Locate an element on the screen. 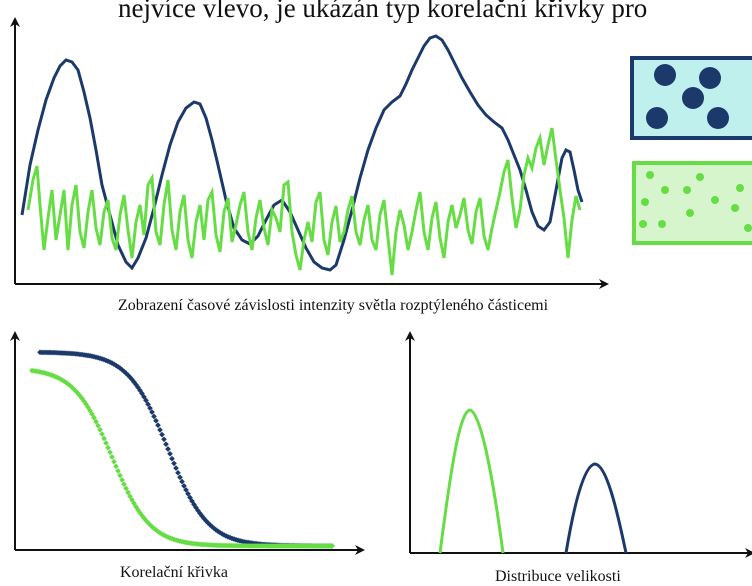 This screenshot has width=752, height=586. distribution-peak-small-particles is located at coordinates (471, 481).